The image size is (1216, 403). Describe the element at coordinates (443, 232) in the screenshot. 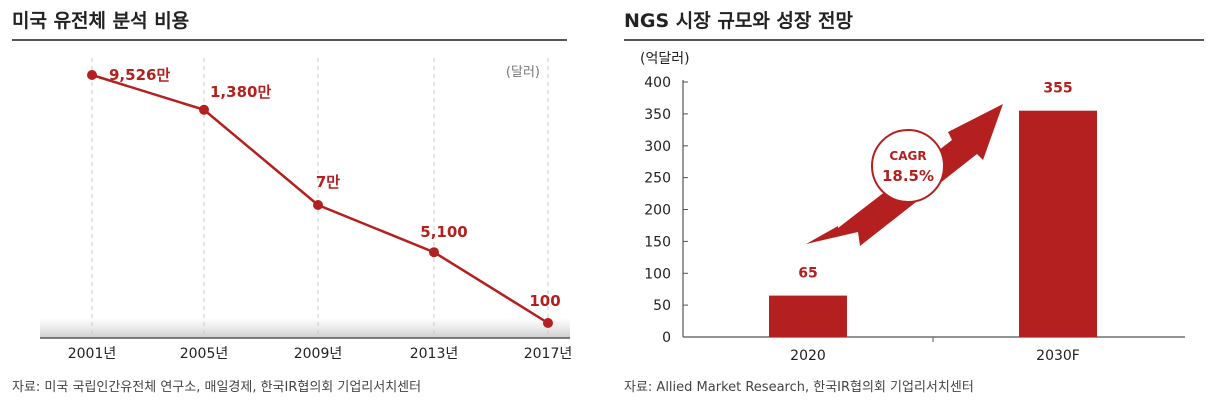

I see `data-label: 5,100` at that location.